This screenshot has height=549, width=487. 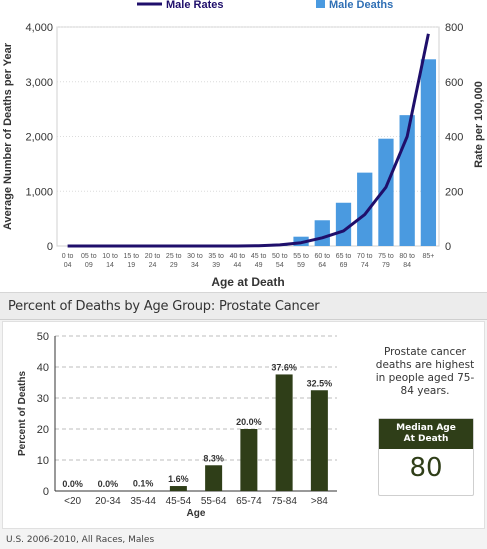 I want to click on y-tick-label: 50, so click(x=43, y=337).